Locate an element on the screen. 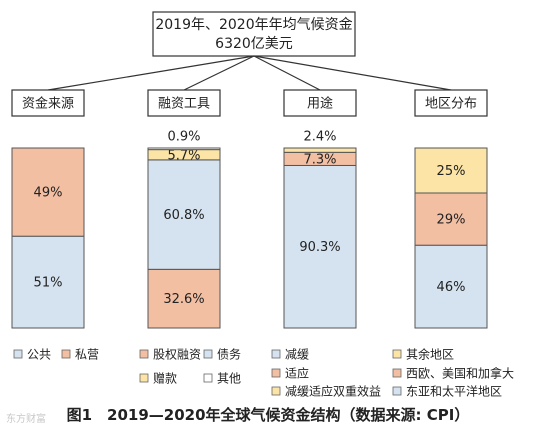 The image size is (536, 436). data-label-0-1: 49% is located at coordinates (48, 193).